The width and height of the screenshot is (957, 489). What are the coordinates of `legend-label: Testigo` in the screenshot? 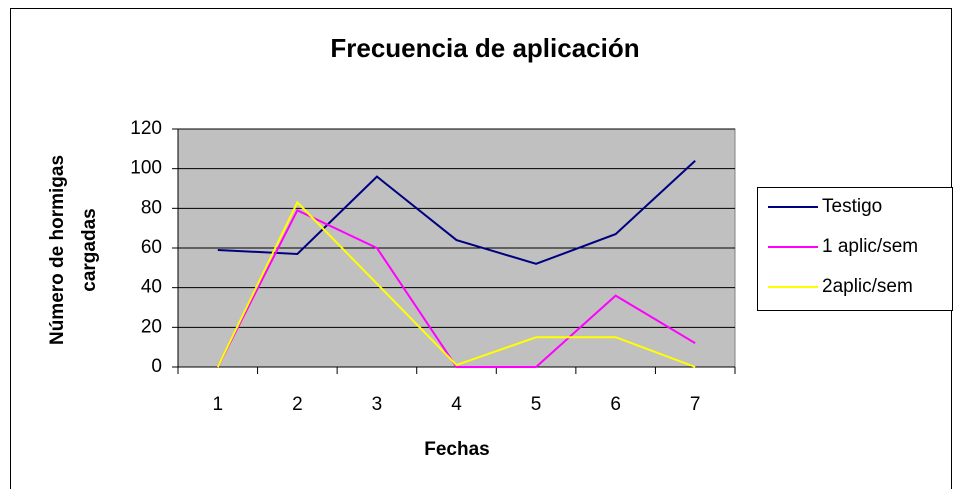 It's located at (852, 206).